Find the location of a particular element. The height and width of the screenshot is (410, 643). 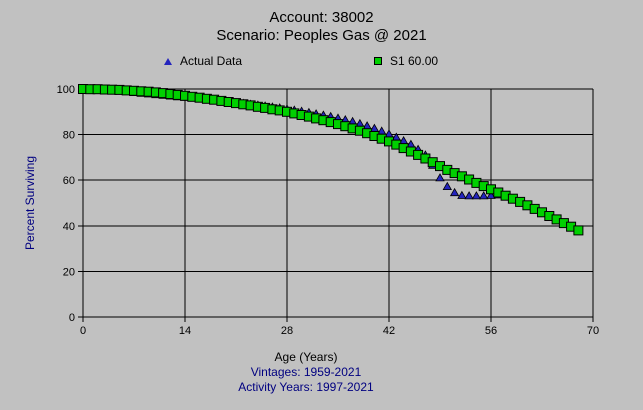

triangle-marker-icon is located at coordinates (168, 61).